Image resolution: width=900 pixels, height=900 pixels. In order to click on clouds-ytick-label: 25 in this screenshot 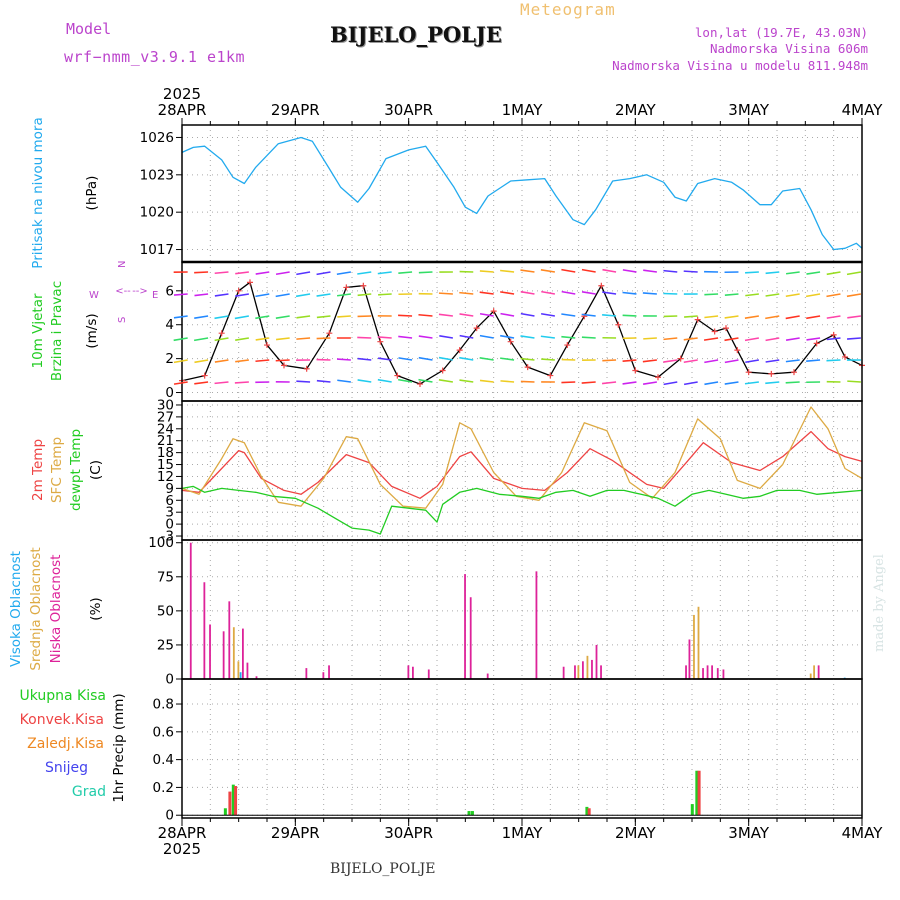, I will do `click(165, 645)`.